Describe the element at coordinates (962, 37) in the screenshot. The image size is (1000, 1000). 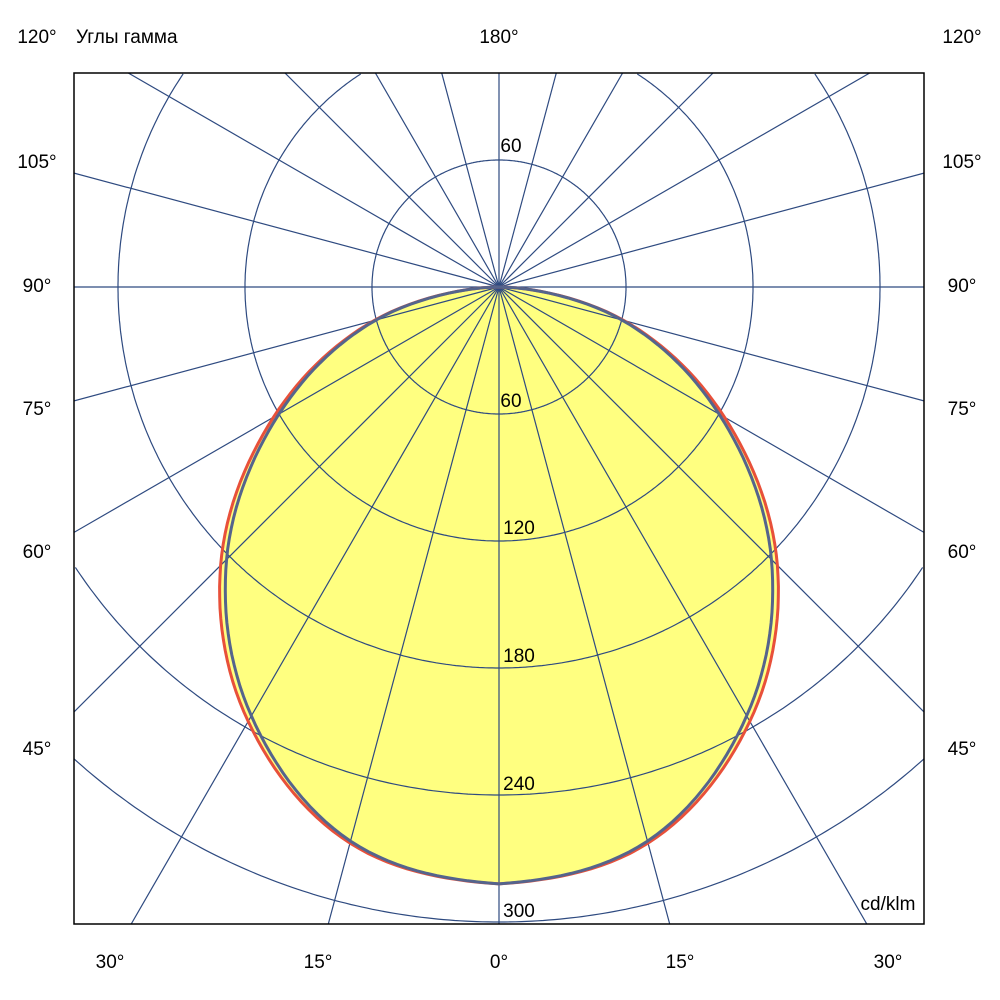
I see `angle-label-right: 120°` at that location.